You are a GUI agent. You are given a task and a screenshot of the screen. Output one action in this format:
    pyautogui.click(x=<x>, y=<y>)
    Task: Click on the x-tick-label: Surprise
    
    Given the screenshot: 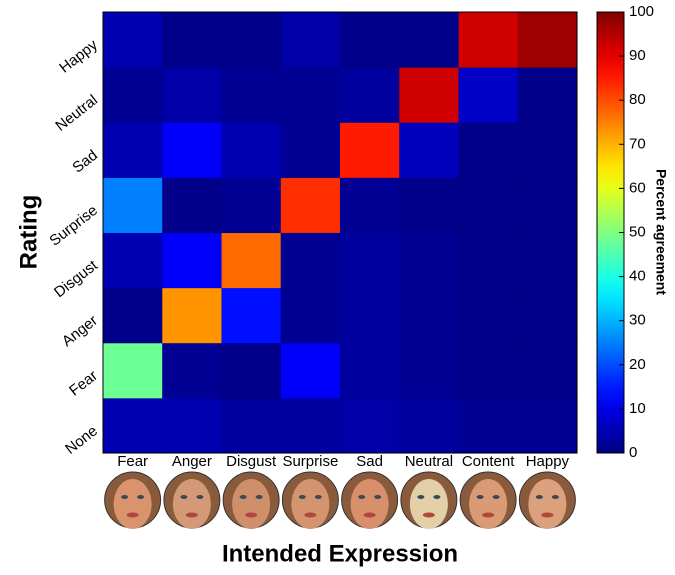 What is the action you would take?
    pyautogui.click(x=310, y=461)
    